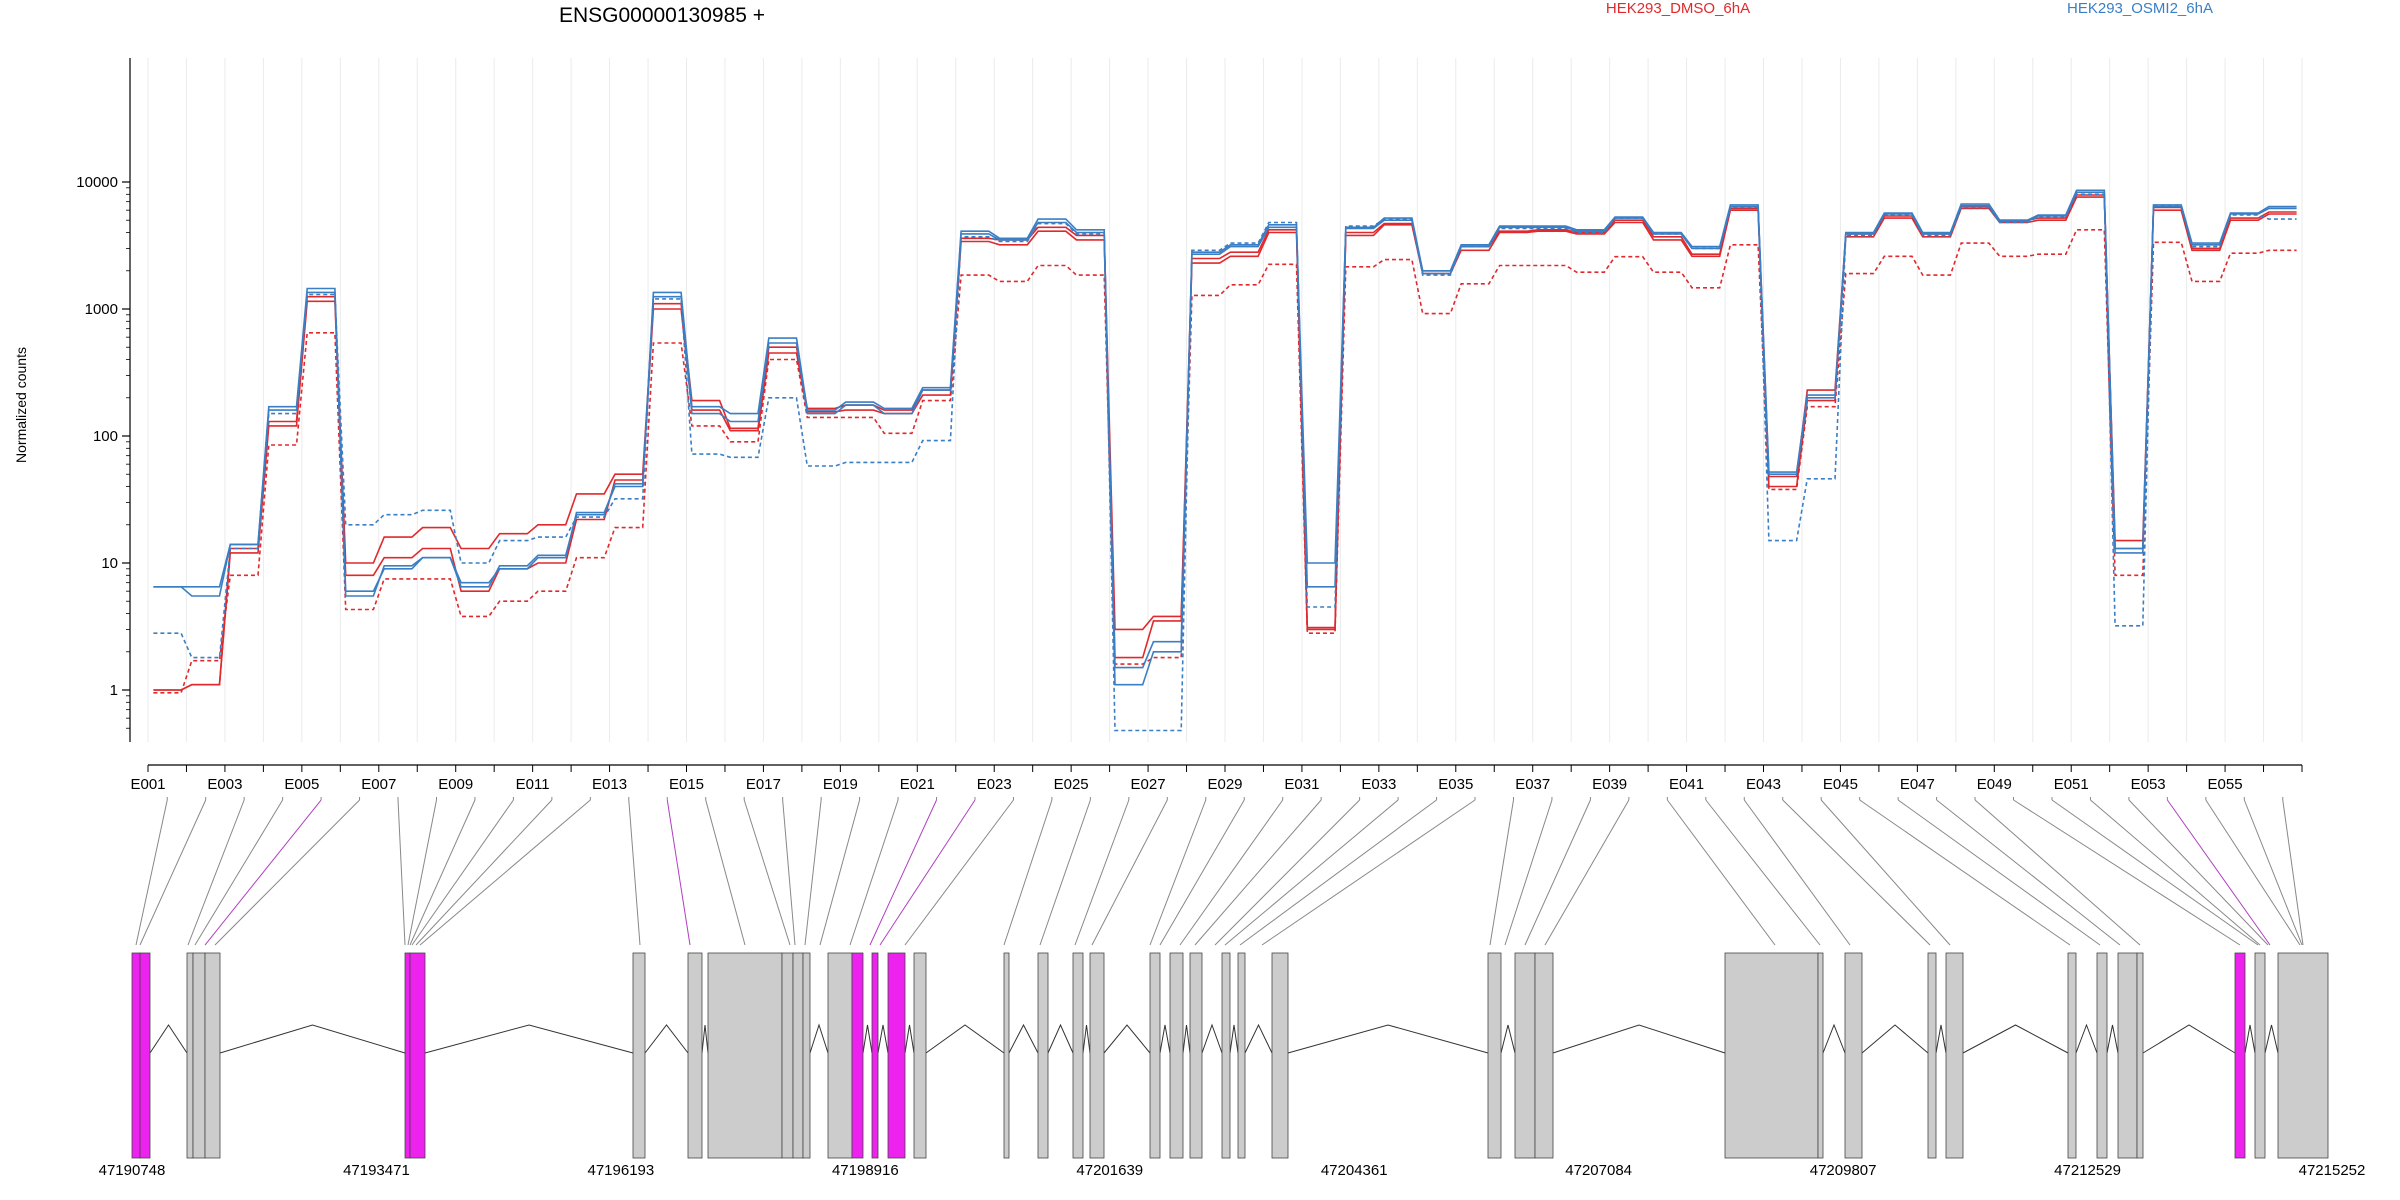 The height and width of the screenshot is (1200, 2400). Describe the element at coordinates (1686, 784) in the screenshot. I see `x-tick-label: E041` at that location.